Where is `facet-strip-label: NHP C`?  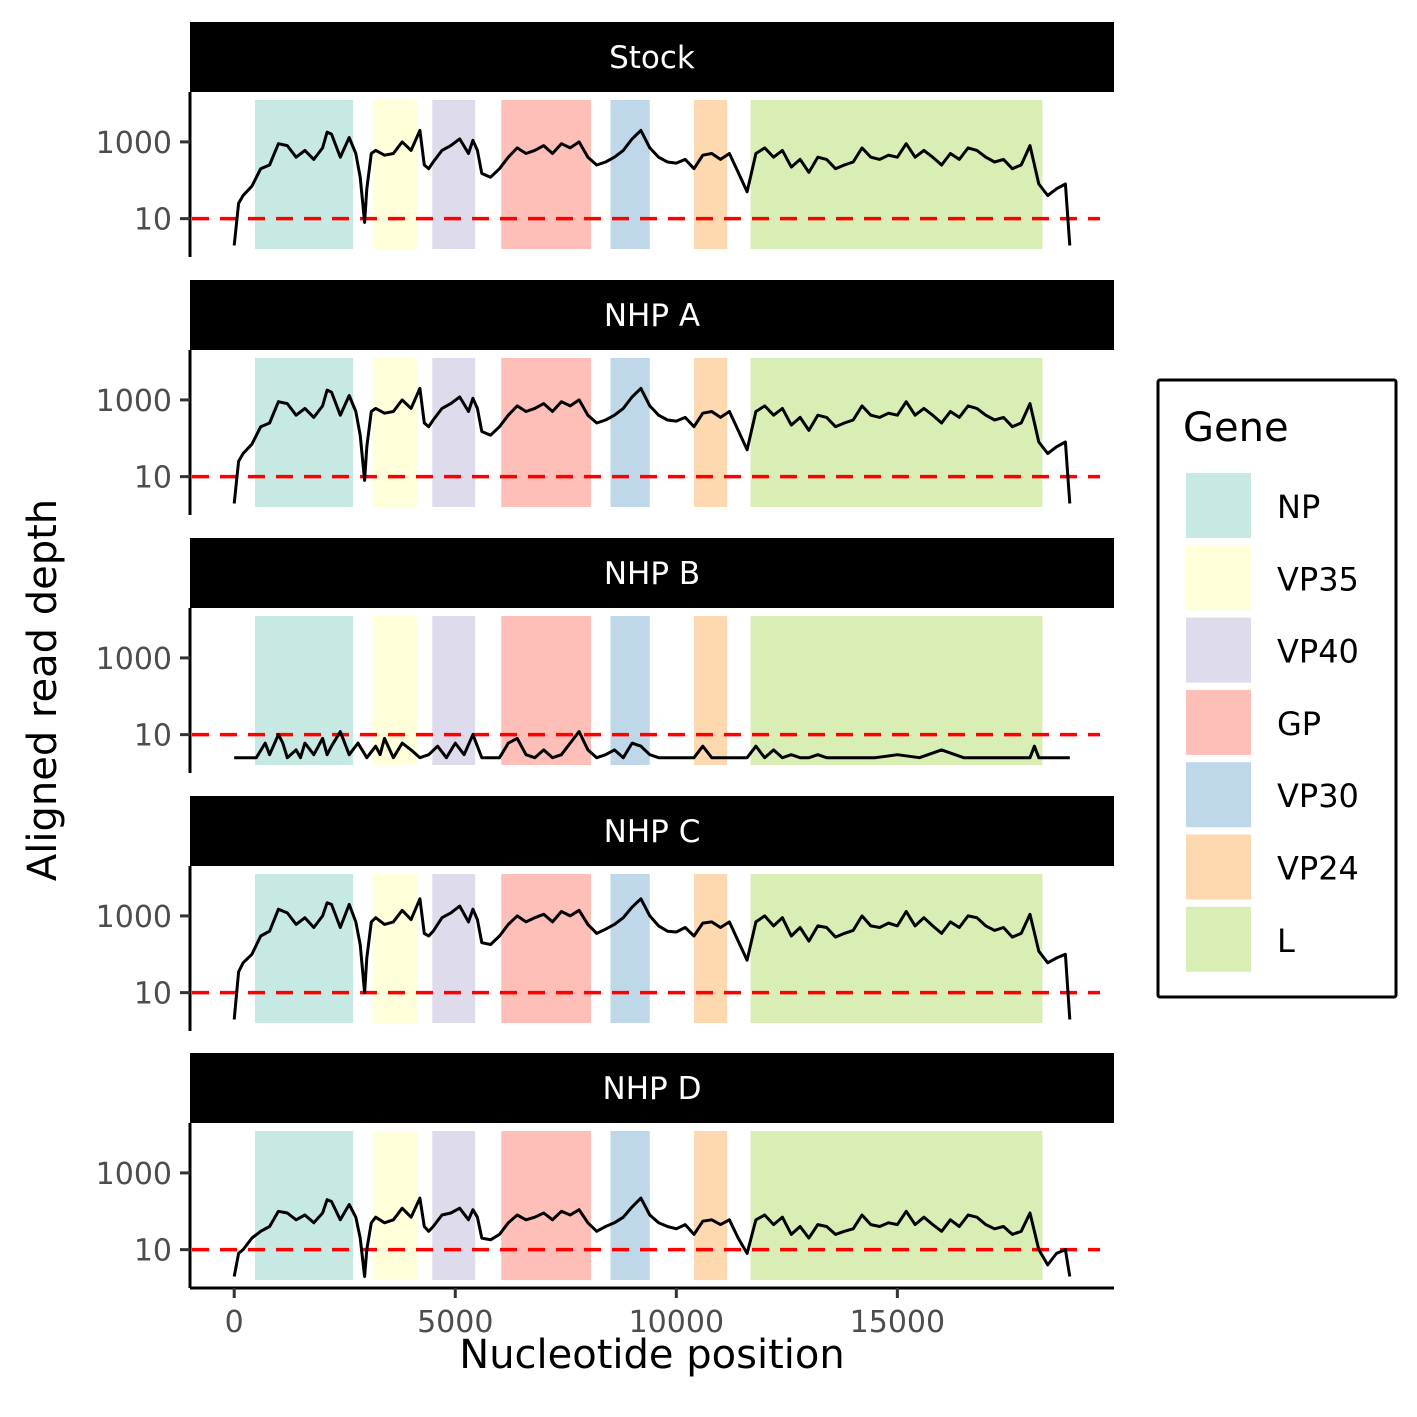 facet-strip-label: NHP C is located at coordinates (652, 832).